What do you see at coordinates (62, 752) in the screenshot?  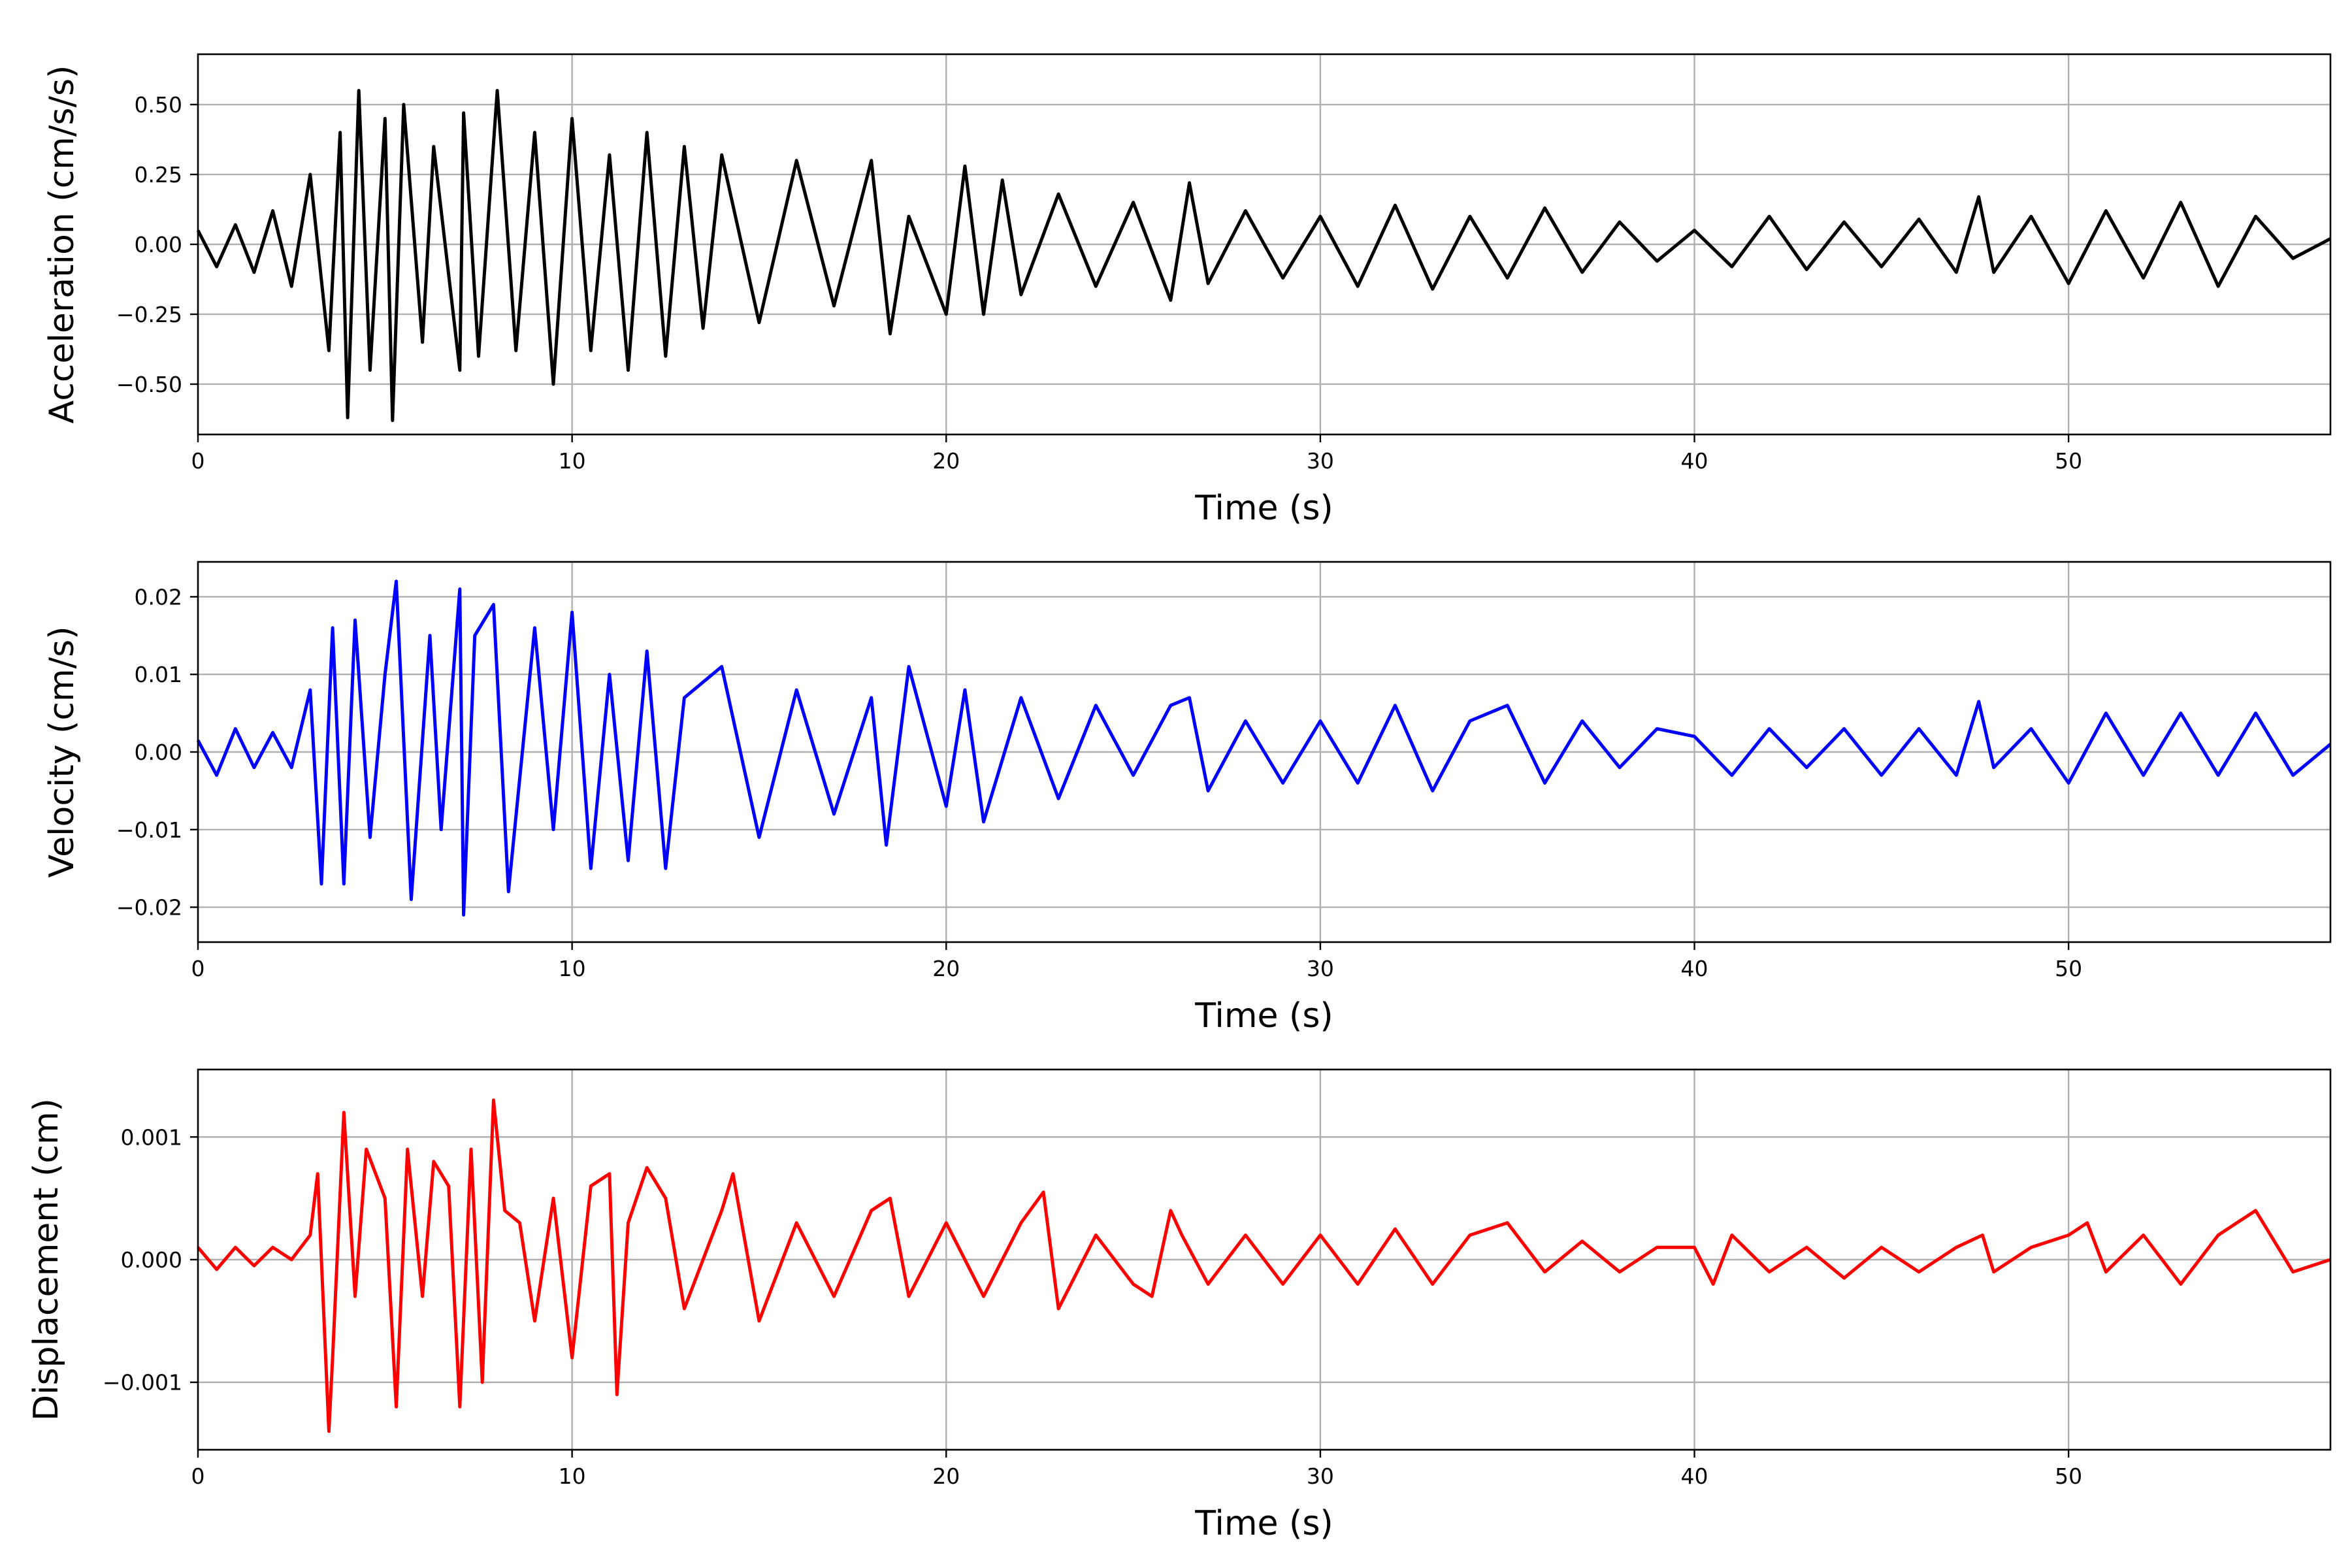 I see `y-axis-title: Velocity (cm/s)` at bounding box center [62, 752].